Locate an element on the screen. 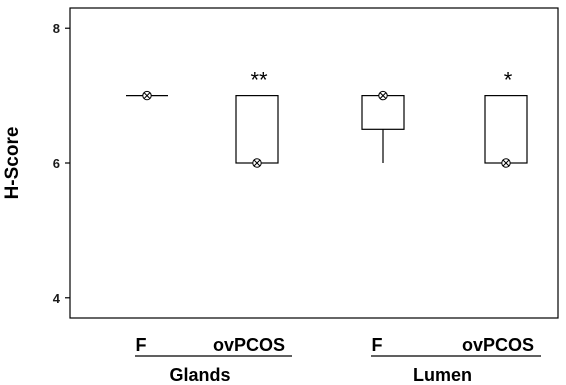 The image size is (566, 385). box-glands-f is located at coordinates (147, 95).